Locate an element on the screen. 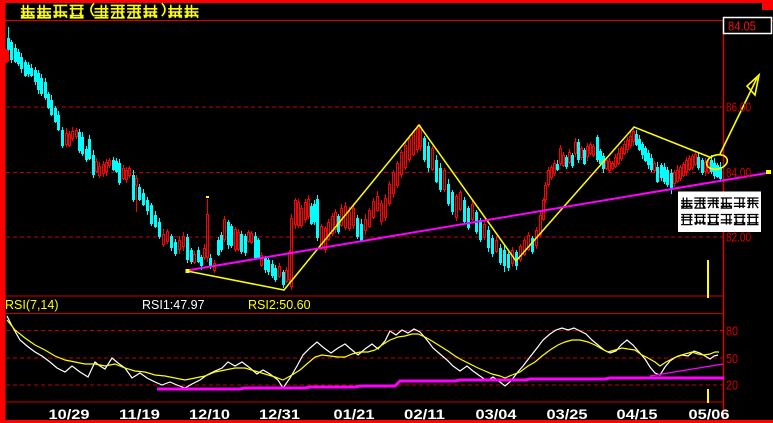 Image resolution: width=773 pixels, height=423 pixels. svg-text: 84.05 is located at coordinates (742, 27).